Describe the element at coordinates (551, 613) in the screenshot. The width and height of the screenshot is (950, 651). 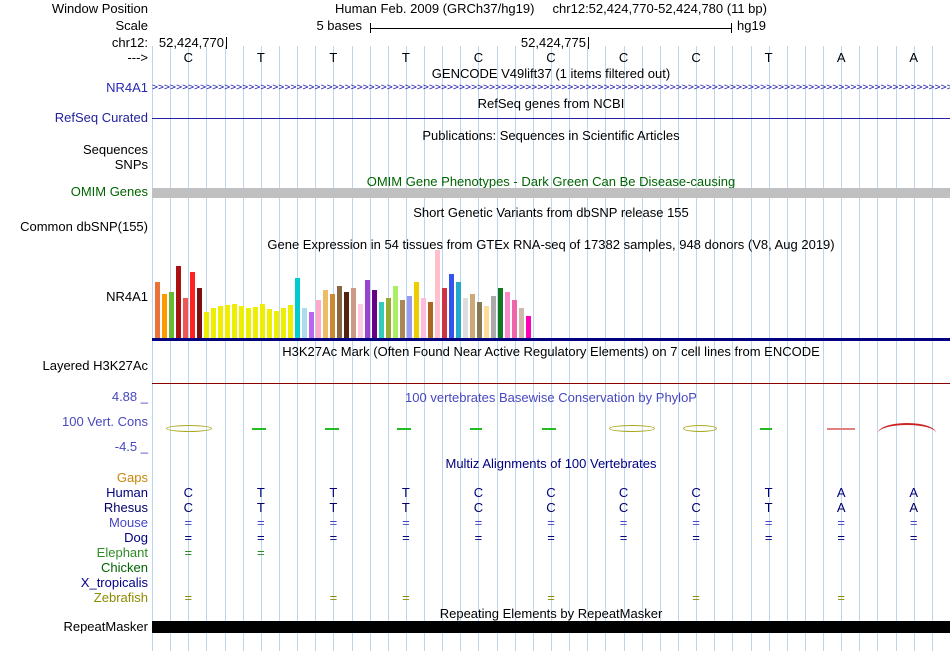
I see `repeatmasker-track-title: Repeating Elements by RepeatMasker` at that location.